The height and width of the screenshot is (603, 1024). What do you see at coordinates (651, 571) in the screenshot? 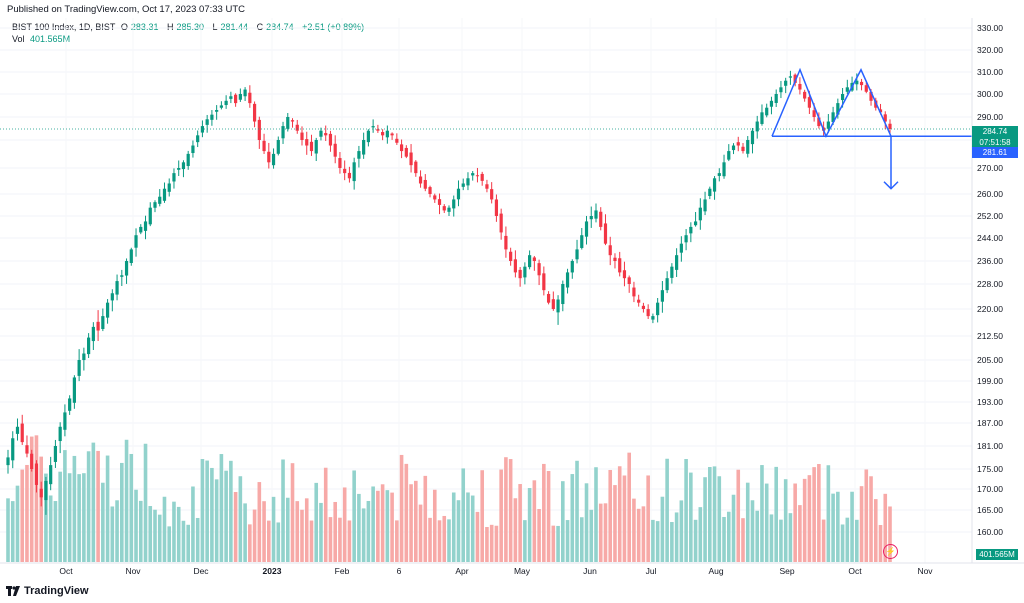
I see `time-axis-label: Jul` at bounding box center [651, 571].